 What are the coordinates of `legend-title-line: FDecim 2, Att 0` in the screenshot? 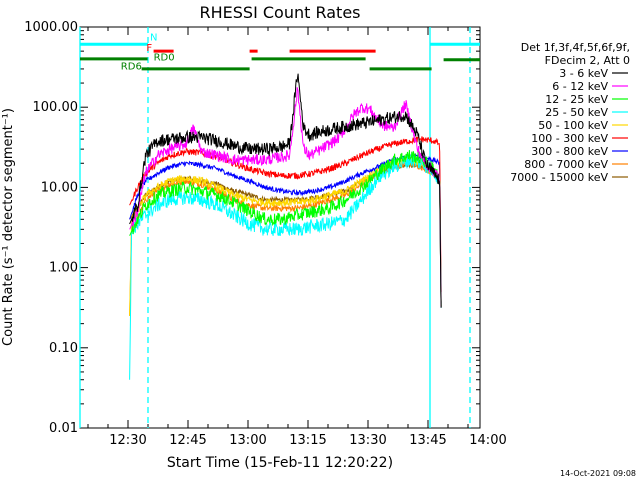 It's located at (587, 60).